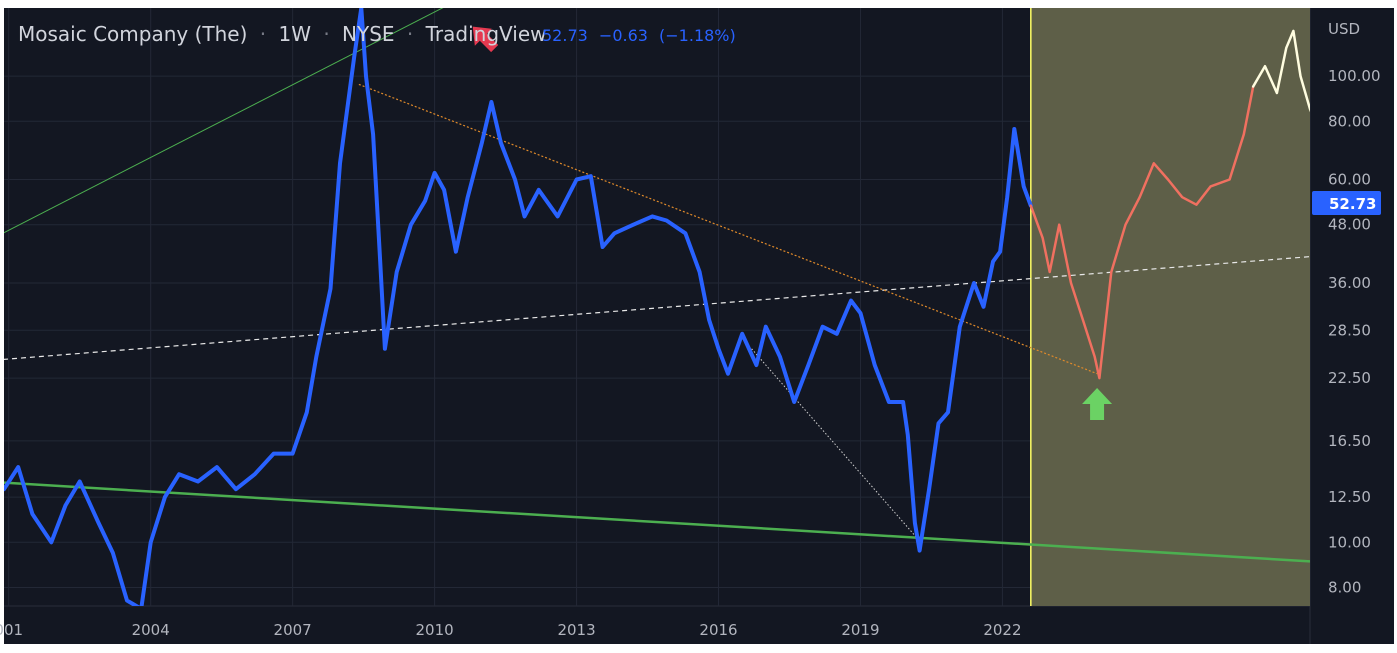  What do you see at coordinates (1349, 225) in the screenshot?
I see `price-tick-label: 48.00` at bounding box center [1349, 225].